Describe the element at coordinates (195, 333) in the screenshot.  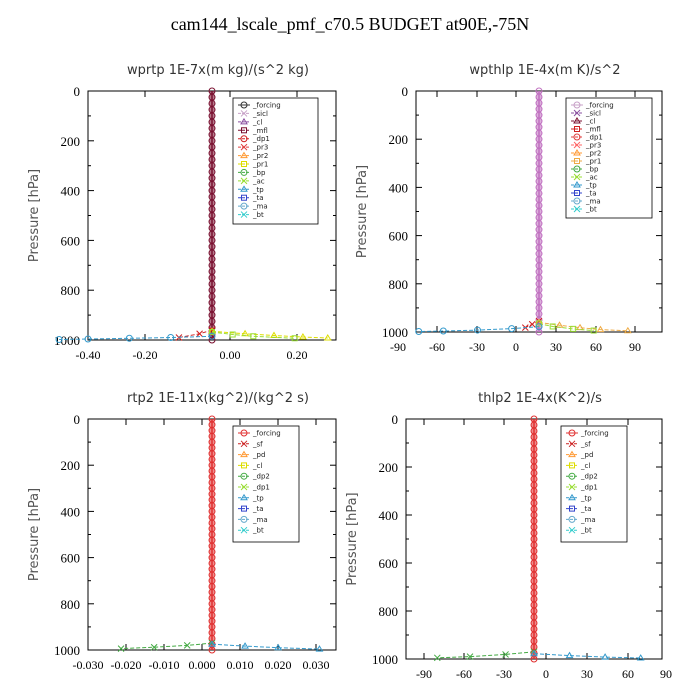
I see `series-line-mfl` at that location.